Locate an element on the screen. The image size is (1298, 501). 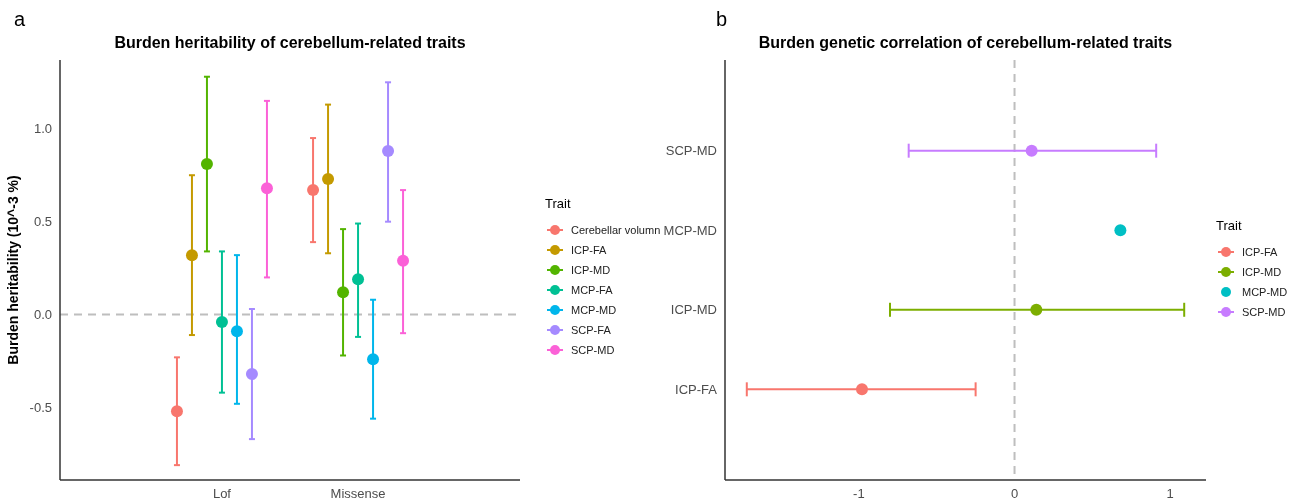
legend-label: MCP-FA is located at coordinates (592, 289).